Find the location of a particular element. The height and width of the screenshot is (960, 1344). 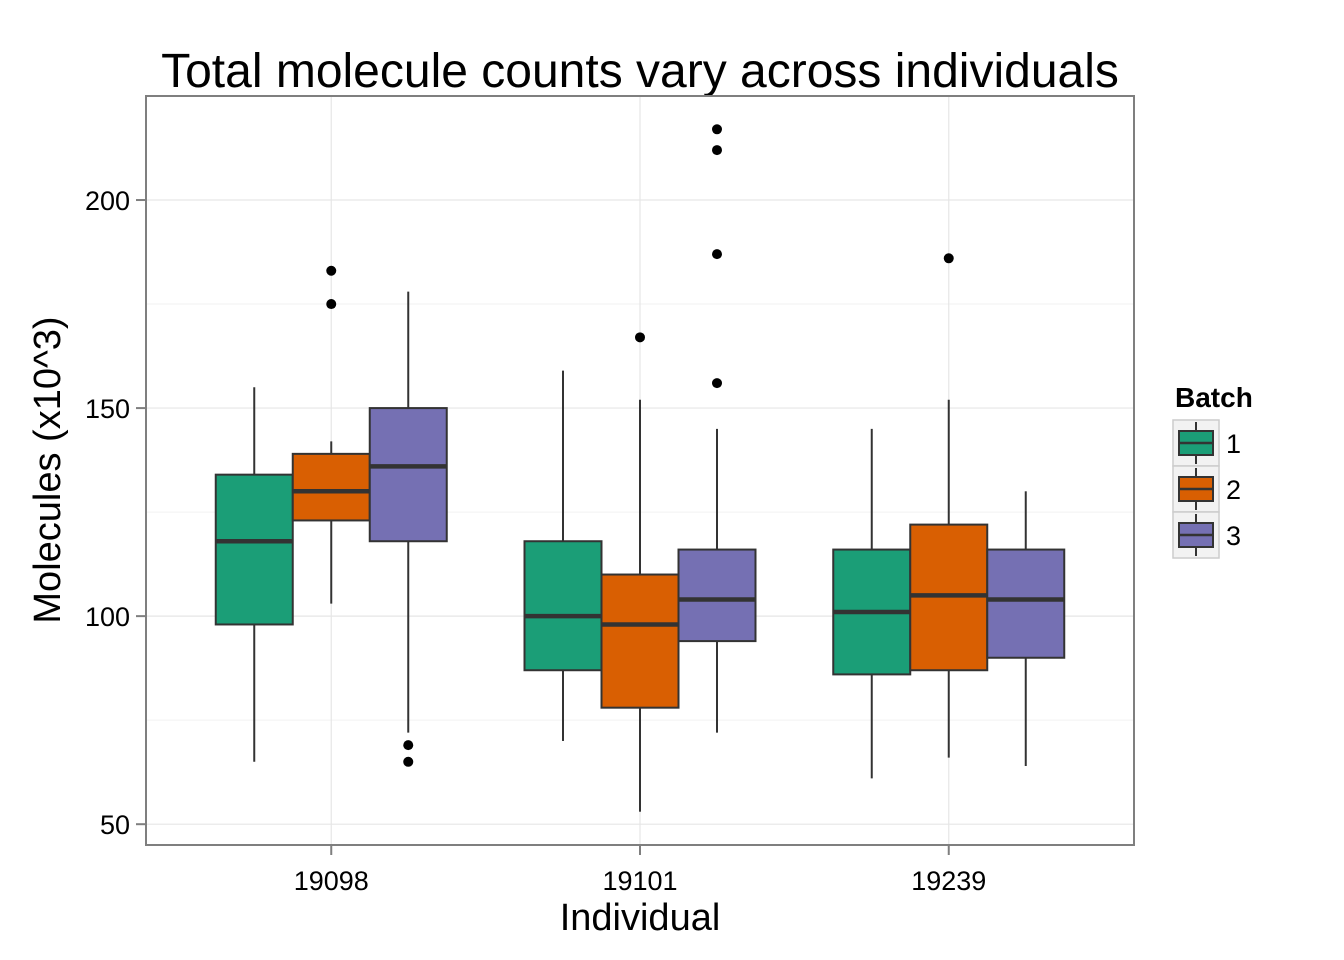

legend-label: 3 is located at coordinates (1233, 536).